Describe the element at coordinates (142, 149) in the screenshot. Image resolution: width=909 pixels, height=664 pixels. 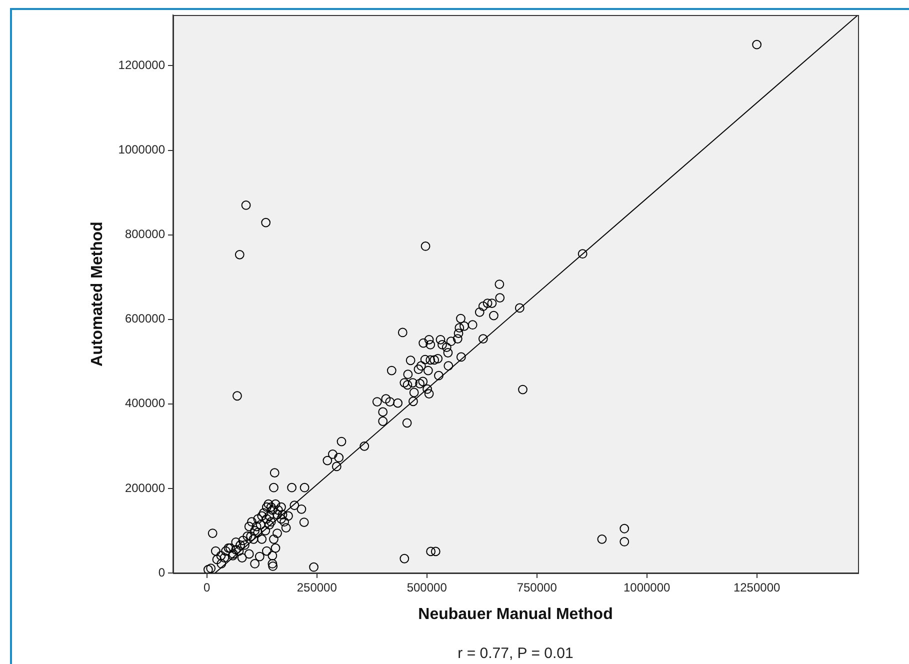
I see `y-tick-label: 1000000` at that location.